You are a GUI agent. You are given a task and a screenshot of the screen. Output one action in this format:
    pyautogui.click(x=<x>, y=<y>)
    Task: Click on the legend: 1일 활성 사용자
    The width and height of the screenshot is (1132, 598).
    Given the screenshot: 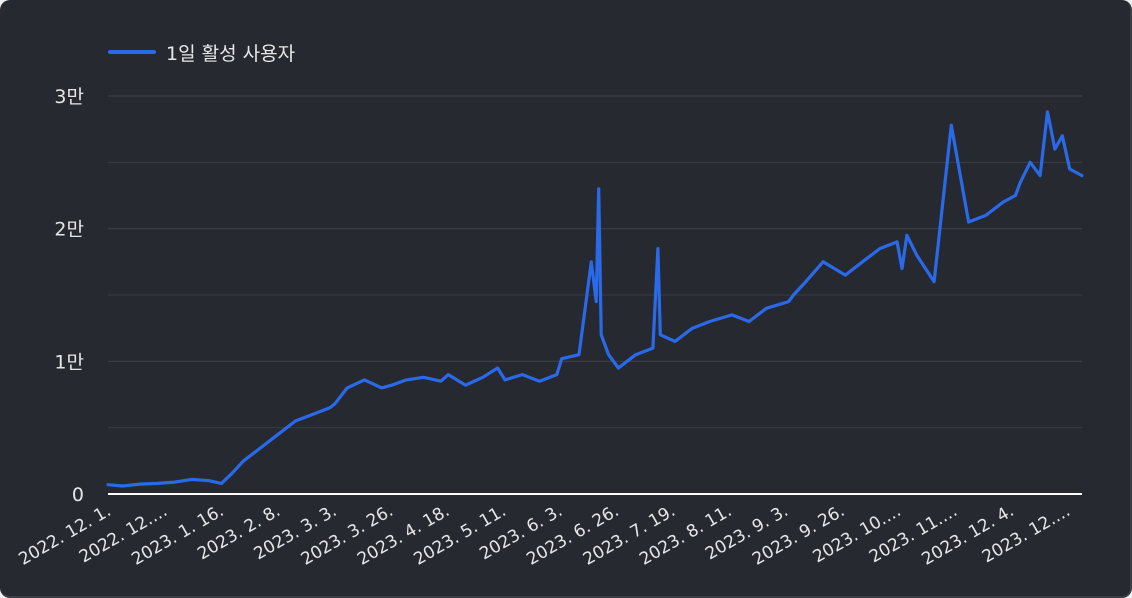 What is the action you would take?
    pyautogui.click(x=201, y=52)
    